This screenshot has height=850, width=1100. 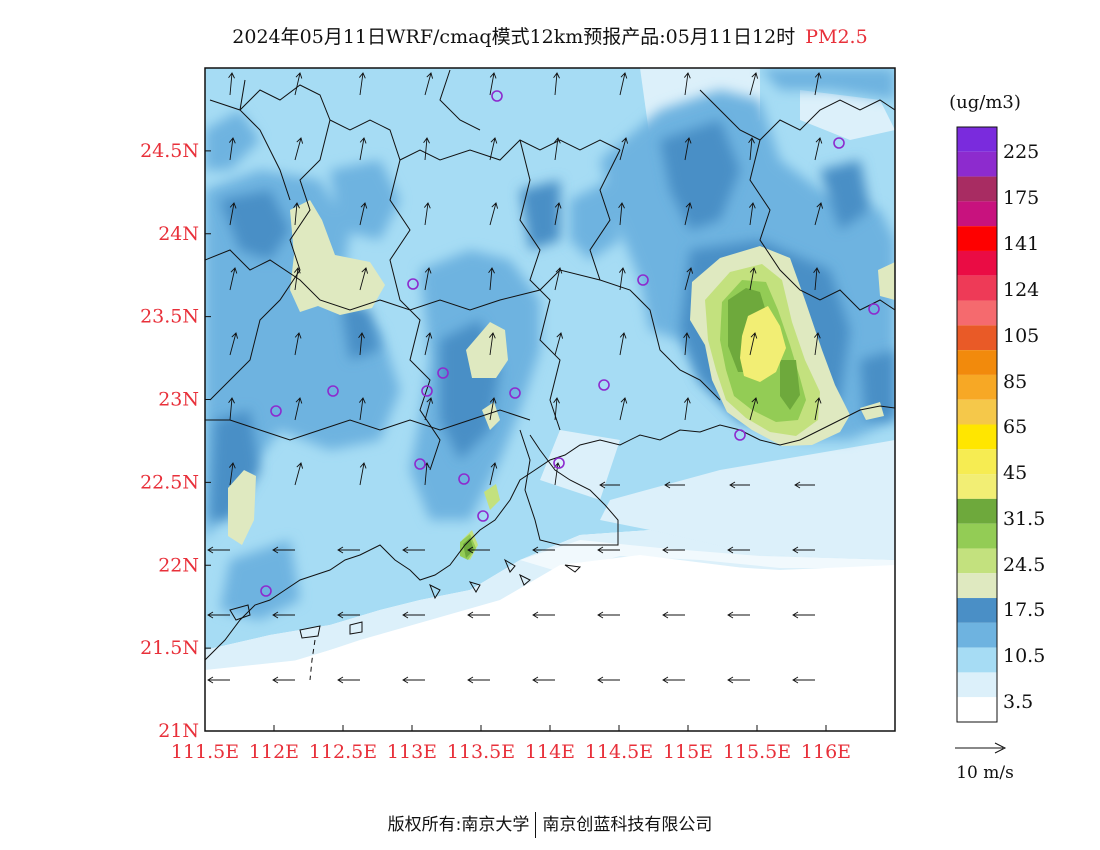 What do you see at coordinates (1024, 565) in the screenshot?
I see `legend-label: 24.5` at bounding box center [1024, 565].